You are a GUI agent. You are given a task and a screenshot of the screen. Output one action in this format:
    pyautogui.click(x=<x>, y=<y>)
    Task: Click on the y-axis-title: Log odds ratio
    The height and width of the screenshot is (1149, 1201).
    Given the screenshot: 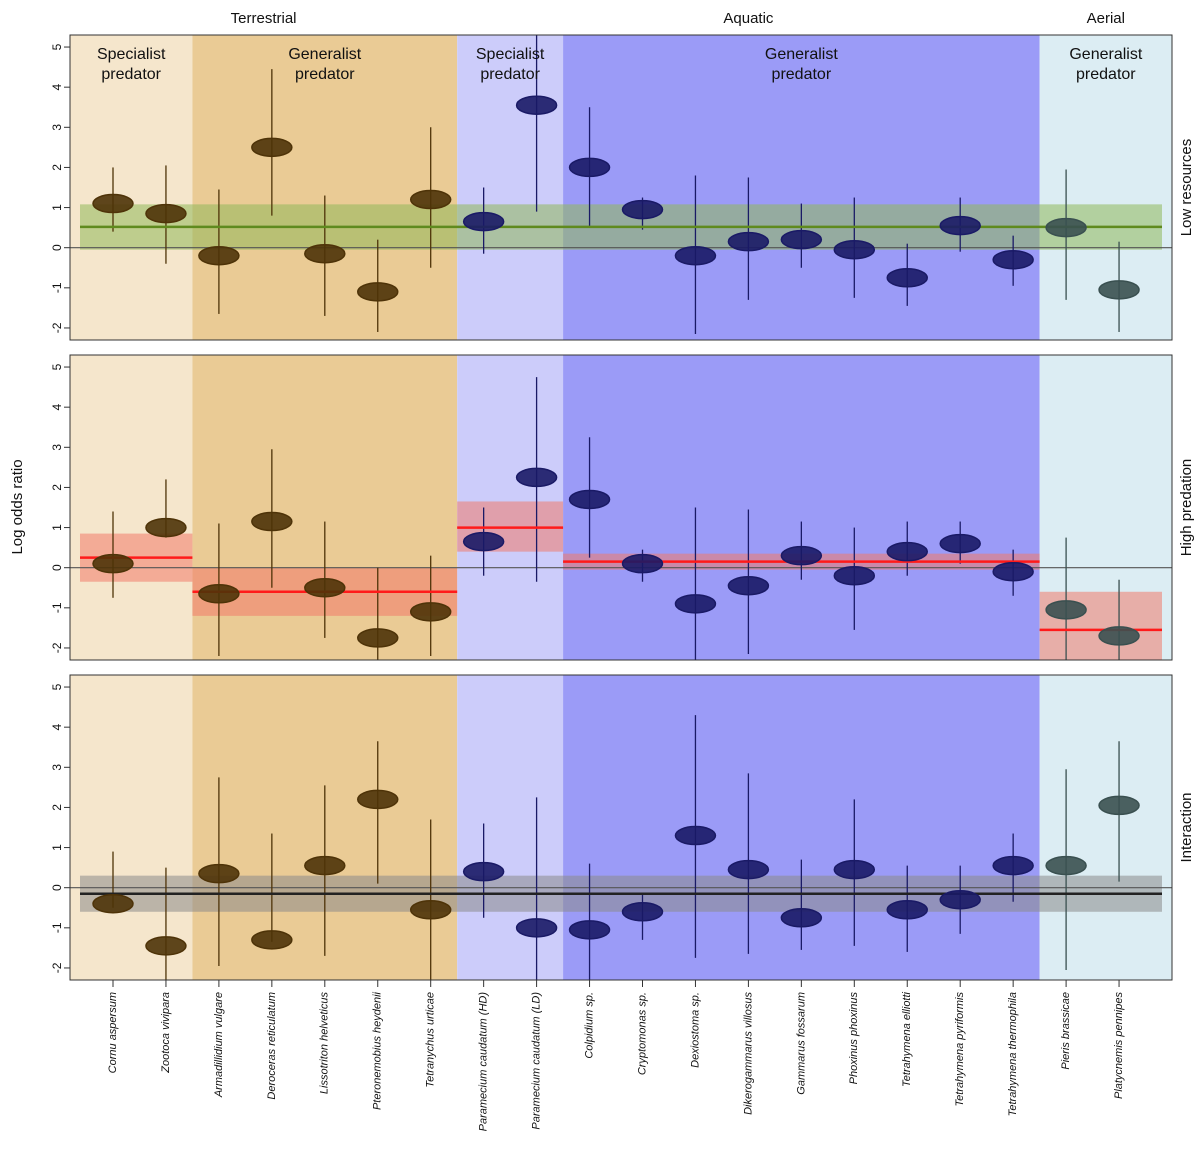 What is the action you would take?
    pyautogui.click(x=17, y=506)
    